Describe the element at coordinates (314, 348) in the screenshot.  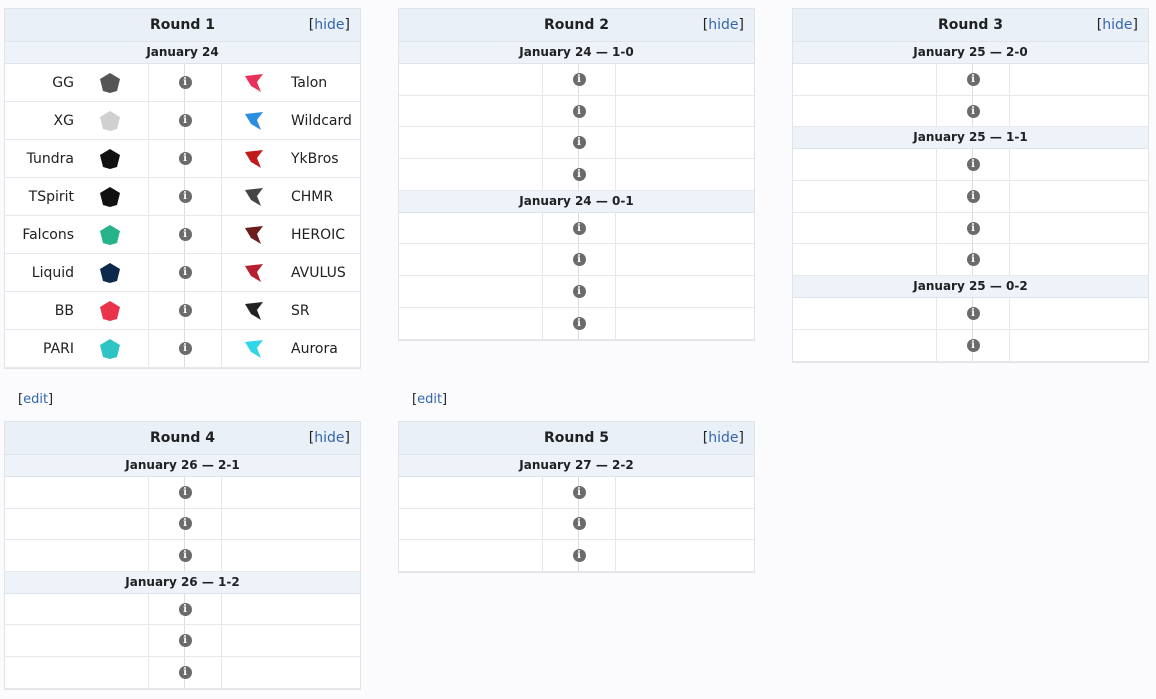
I see `team-name: Aurora` at that location.